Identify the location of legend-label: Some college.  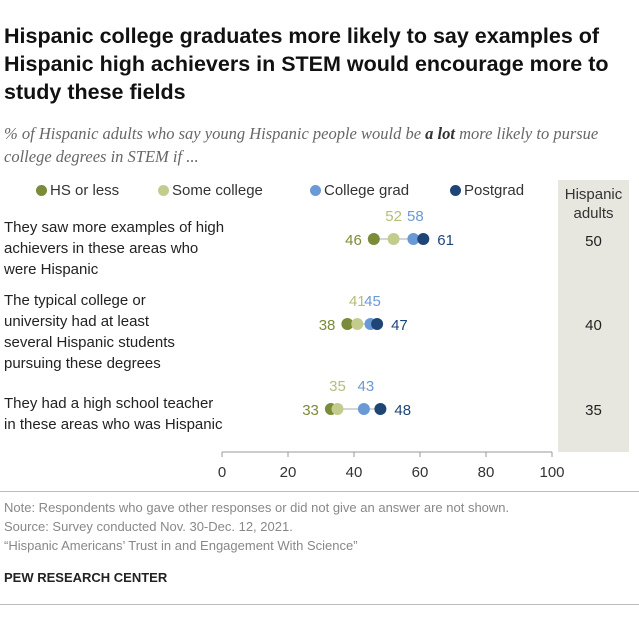
(217, 190).